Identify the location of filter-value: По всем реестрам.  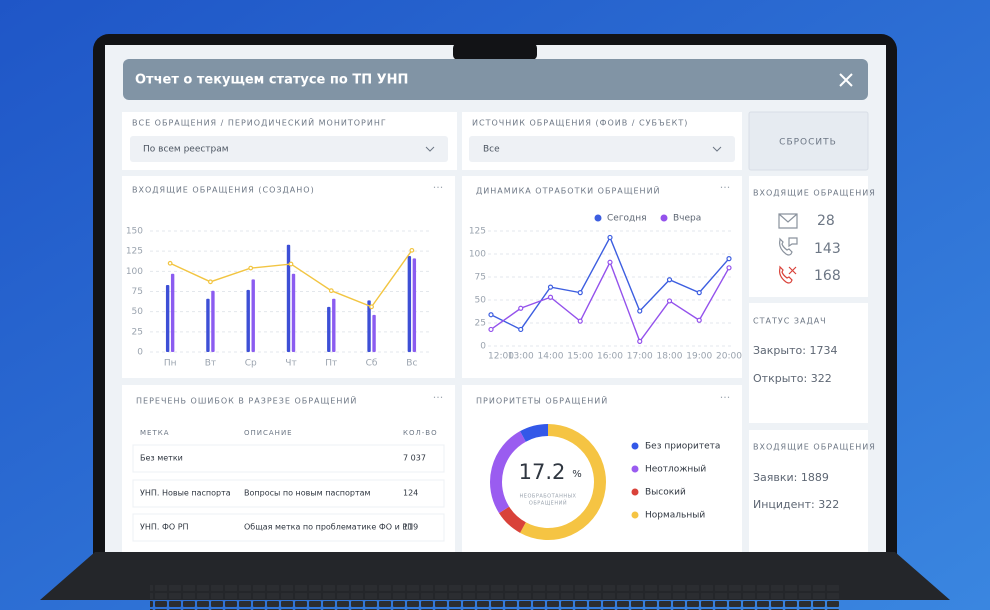
(186, 150).